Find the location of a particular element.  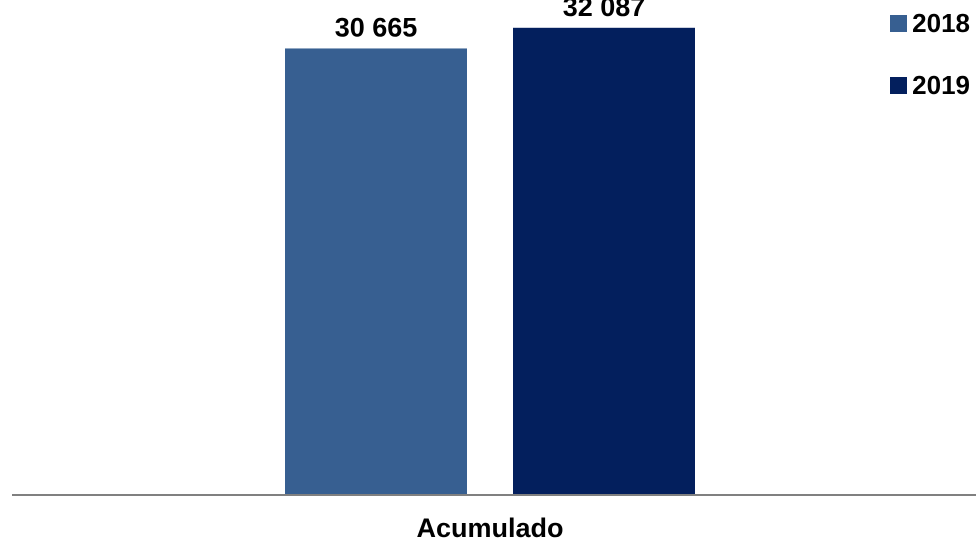

legend-label-2019: 2019 is located at coordinates (941, 84).